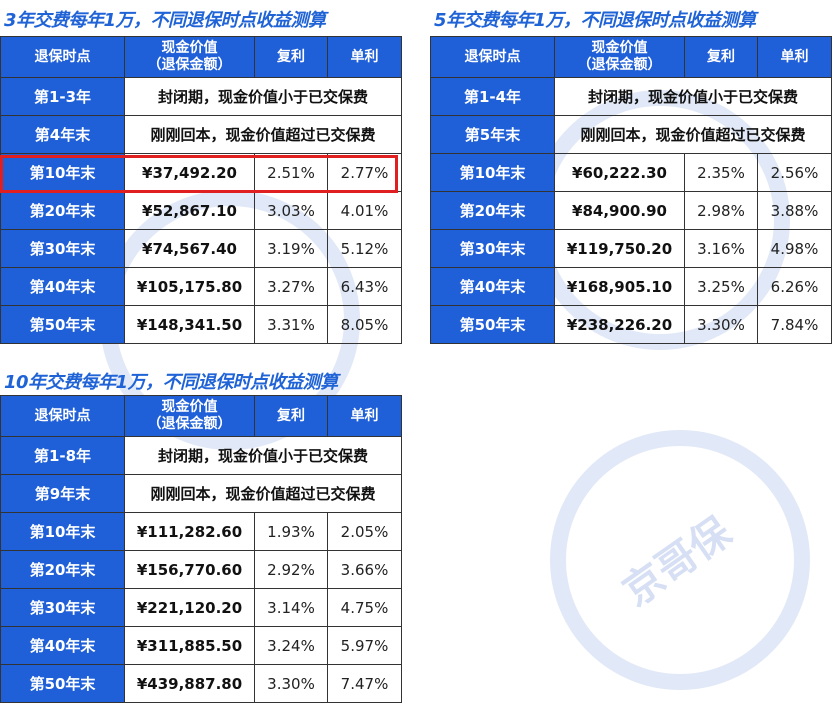  I want to click on row-label: 第9年末, so click(62, 493).